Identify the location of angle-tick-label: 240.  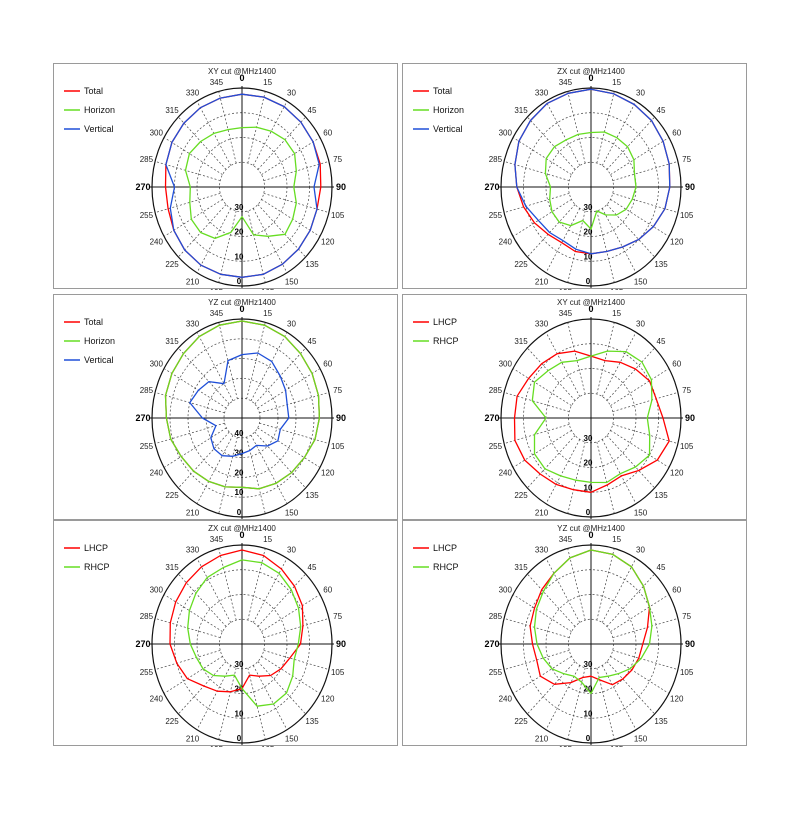
(157, 472).